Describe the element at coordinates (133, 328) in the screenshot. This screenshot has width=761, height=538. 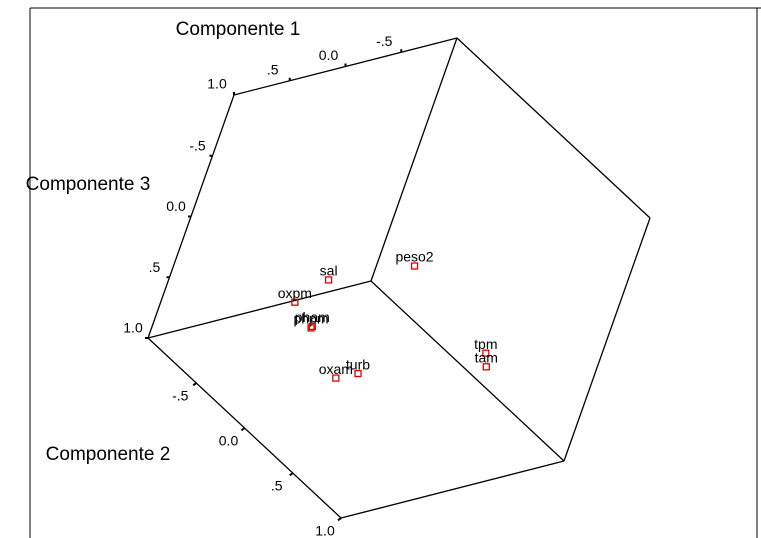
I see `z-tick-label: 1.0` at that location.